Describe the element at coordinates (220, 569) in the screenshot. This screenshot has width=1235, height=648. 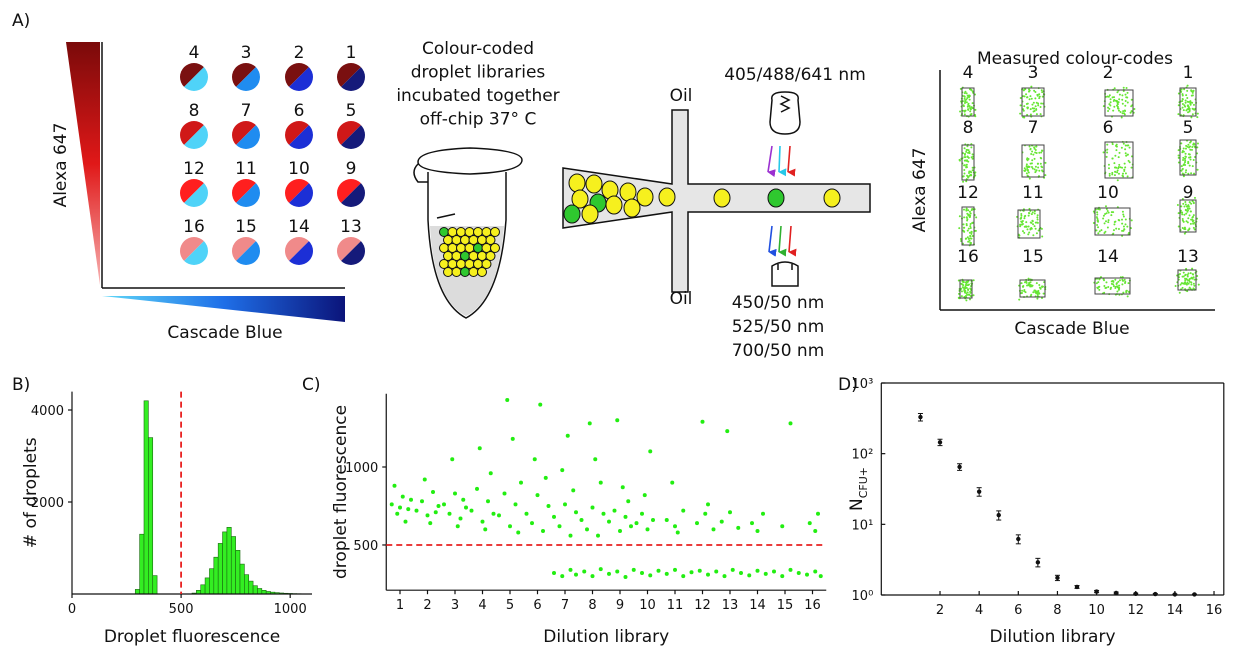
I see `hist-bar` at that location.